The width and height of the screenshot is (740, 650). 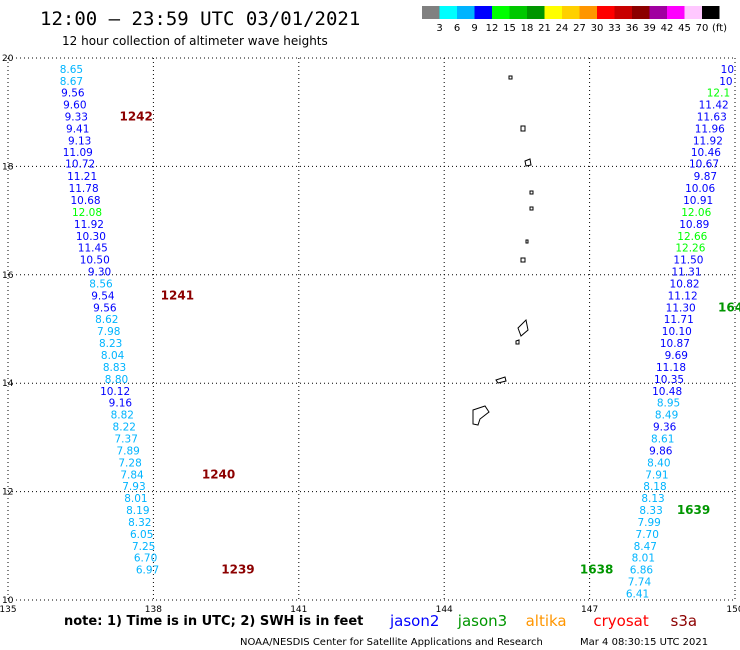 What do you see at coordinates (665, 428) in the screenshot?
I see `swh-value-label: 9.36` at bounding box center [665, 428].